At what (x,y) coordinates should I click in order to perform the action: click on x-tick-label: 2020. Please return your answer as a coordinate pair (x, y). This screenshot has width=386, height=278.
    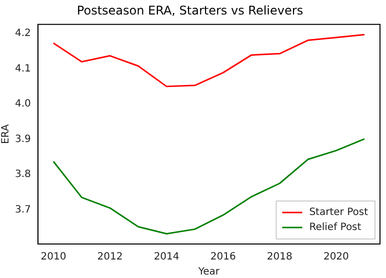
    Looking at the image, I should click on (336, 257).